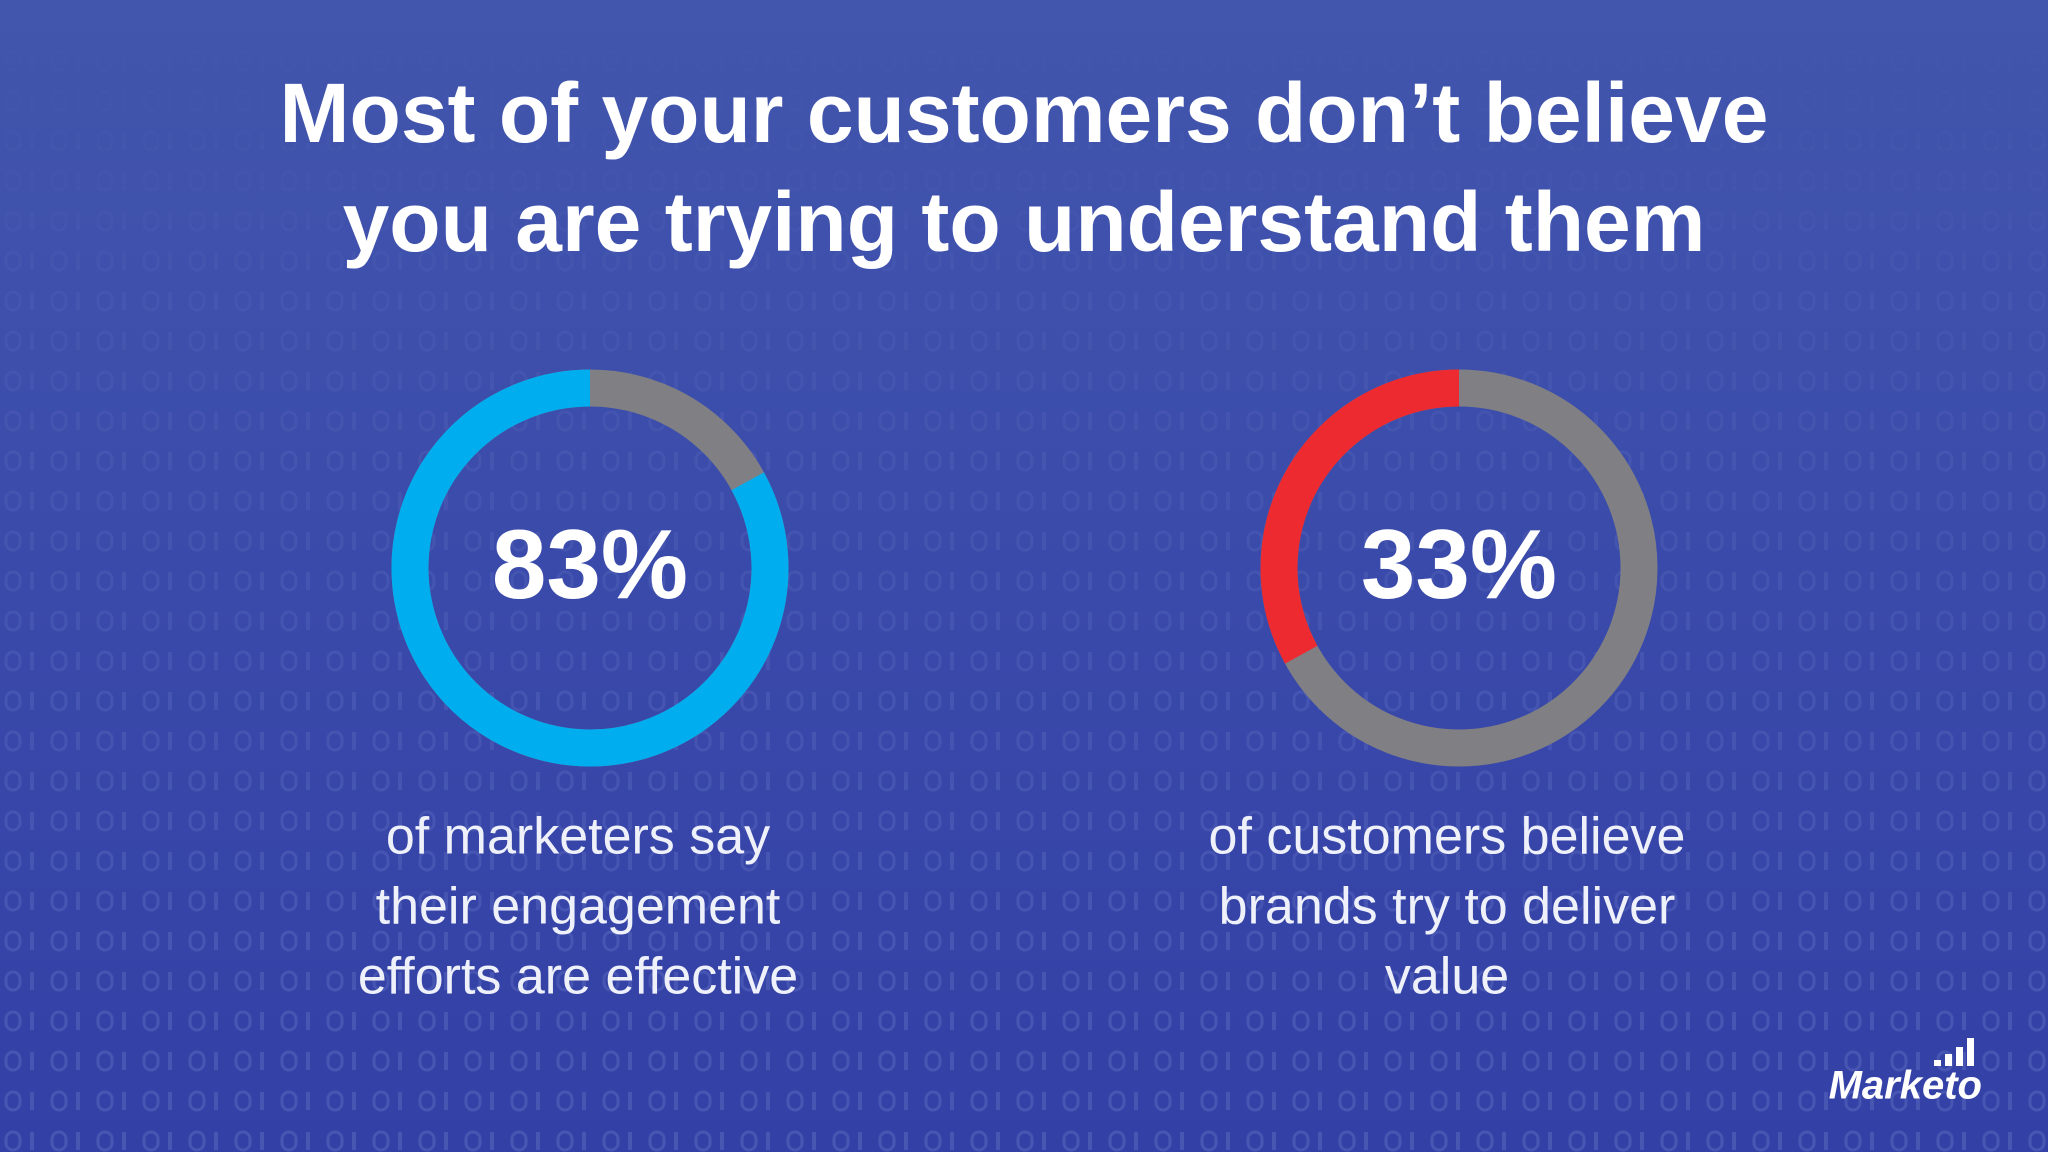 This screenshot has width=2048, height=1152. Describe the element at coordinates (590, 564) in the screenshot. I see `percent-label: 83%` at that location.